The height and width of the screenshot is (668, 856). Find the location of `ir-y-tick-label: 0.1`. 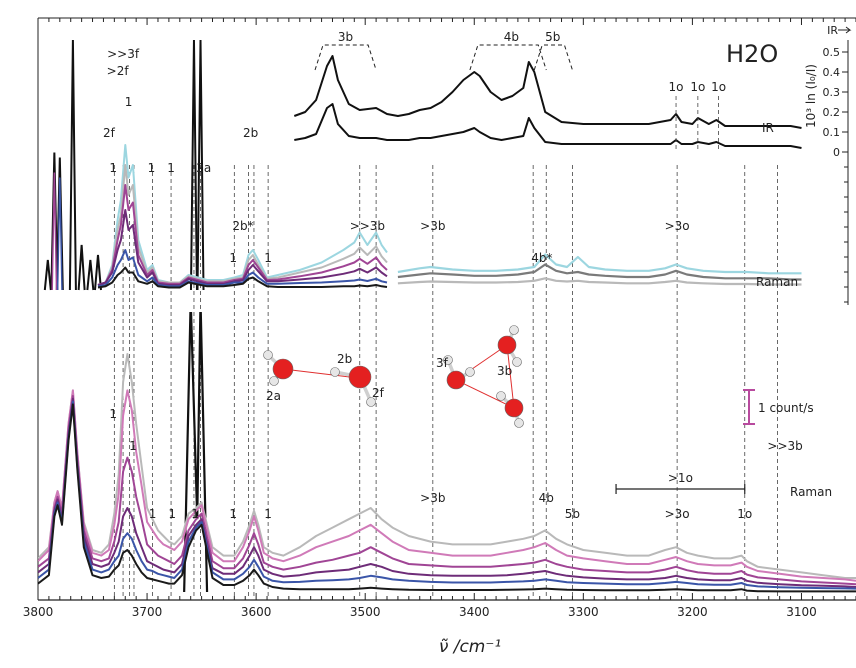

ir-y-tick-label: 0.1 is located at coordinates (832, 132).